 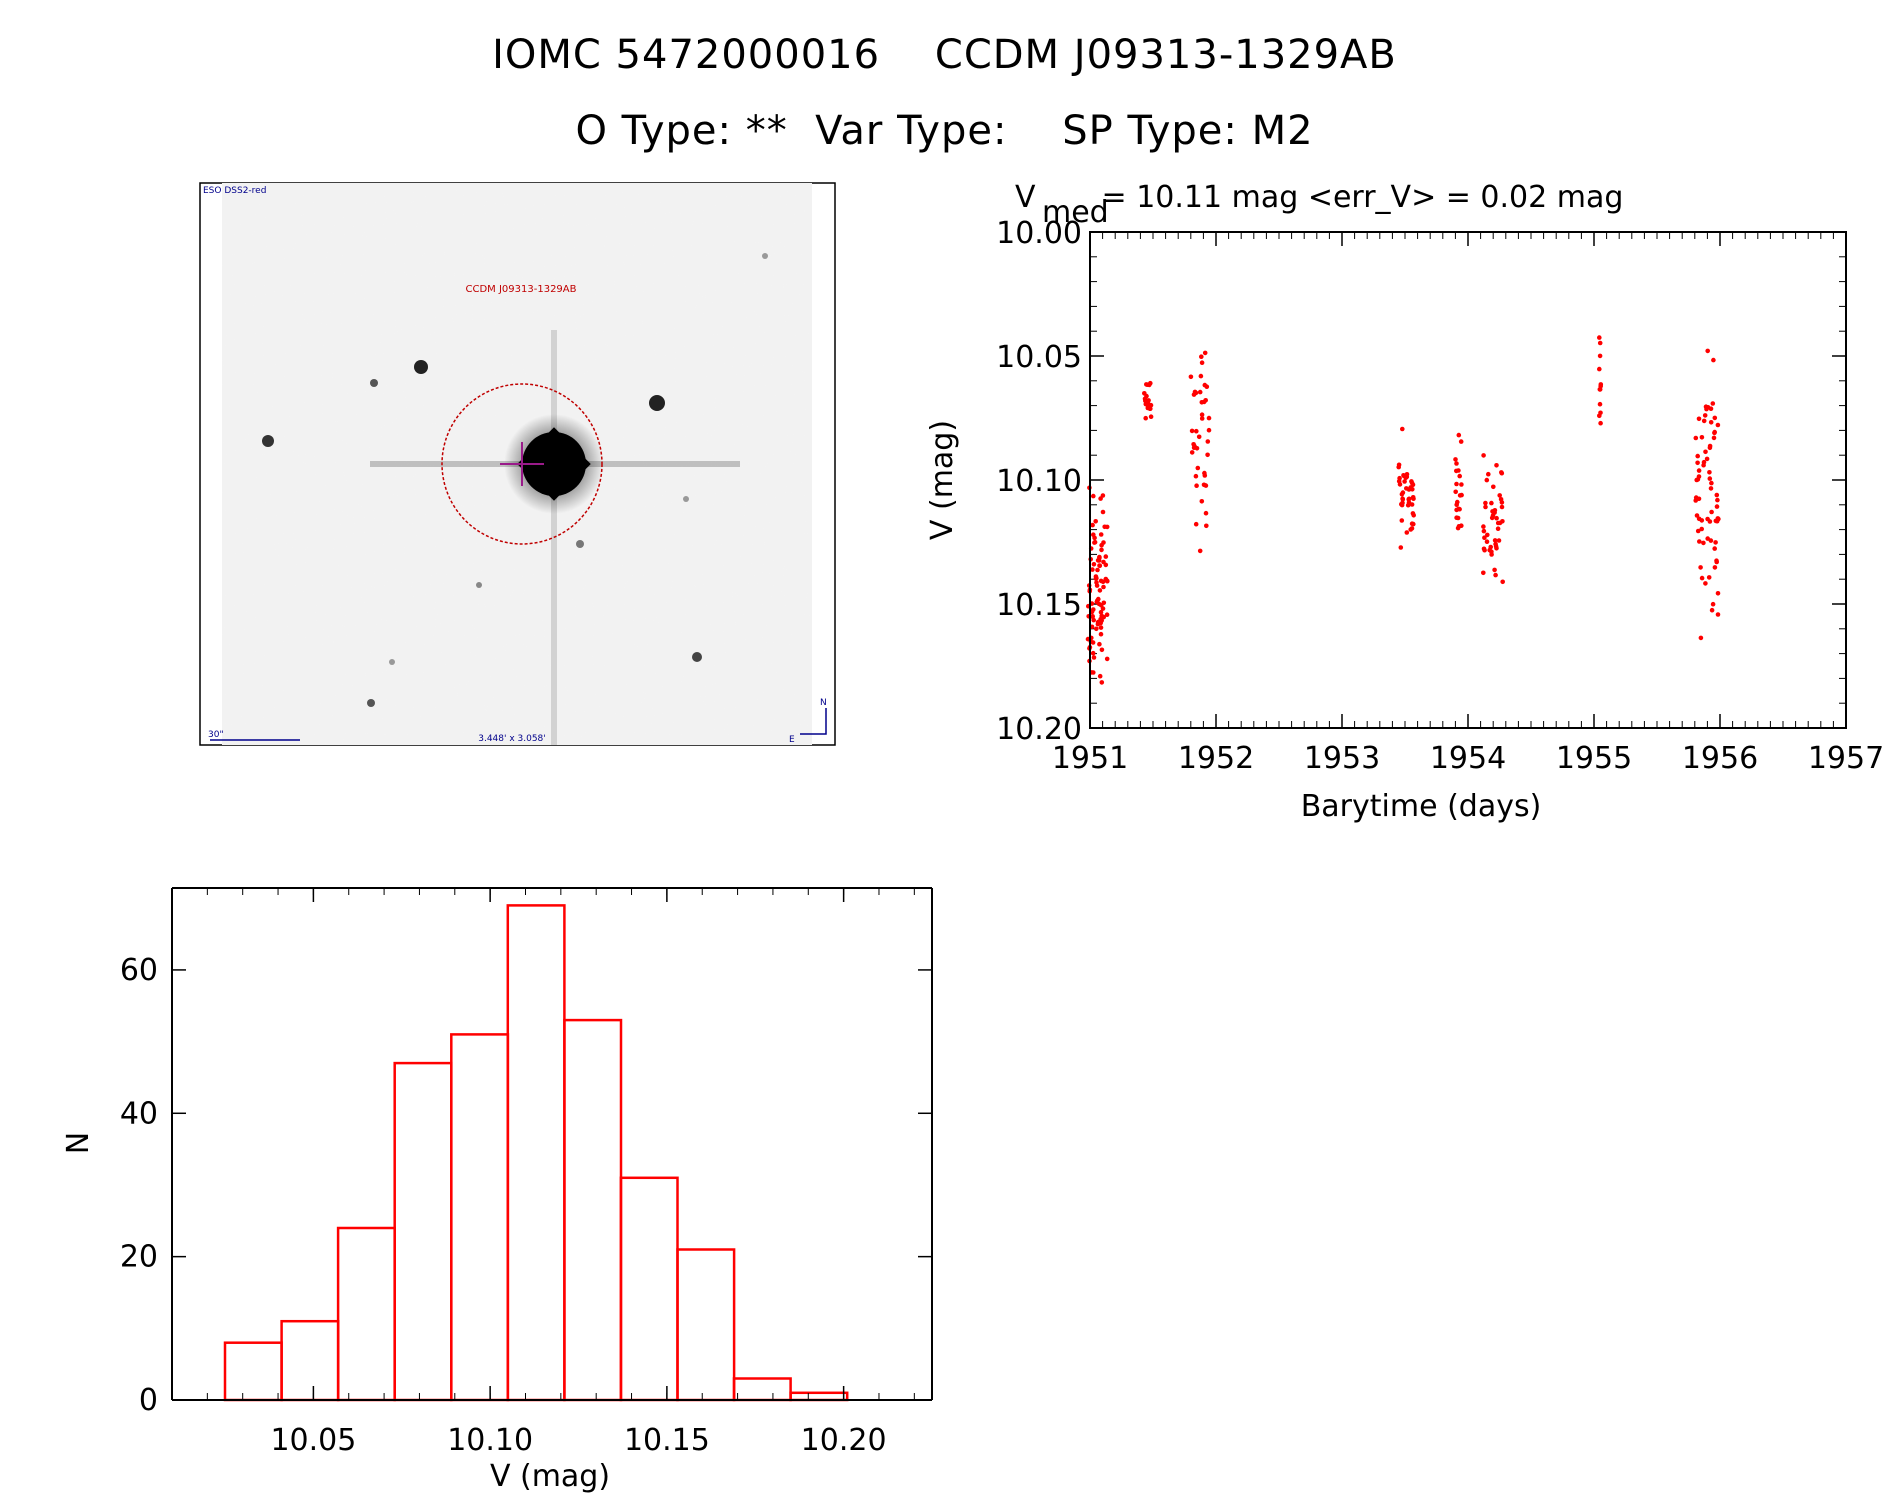 I want to click on lc-ylabel: V (mag), so click(x=942, y=480).